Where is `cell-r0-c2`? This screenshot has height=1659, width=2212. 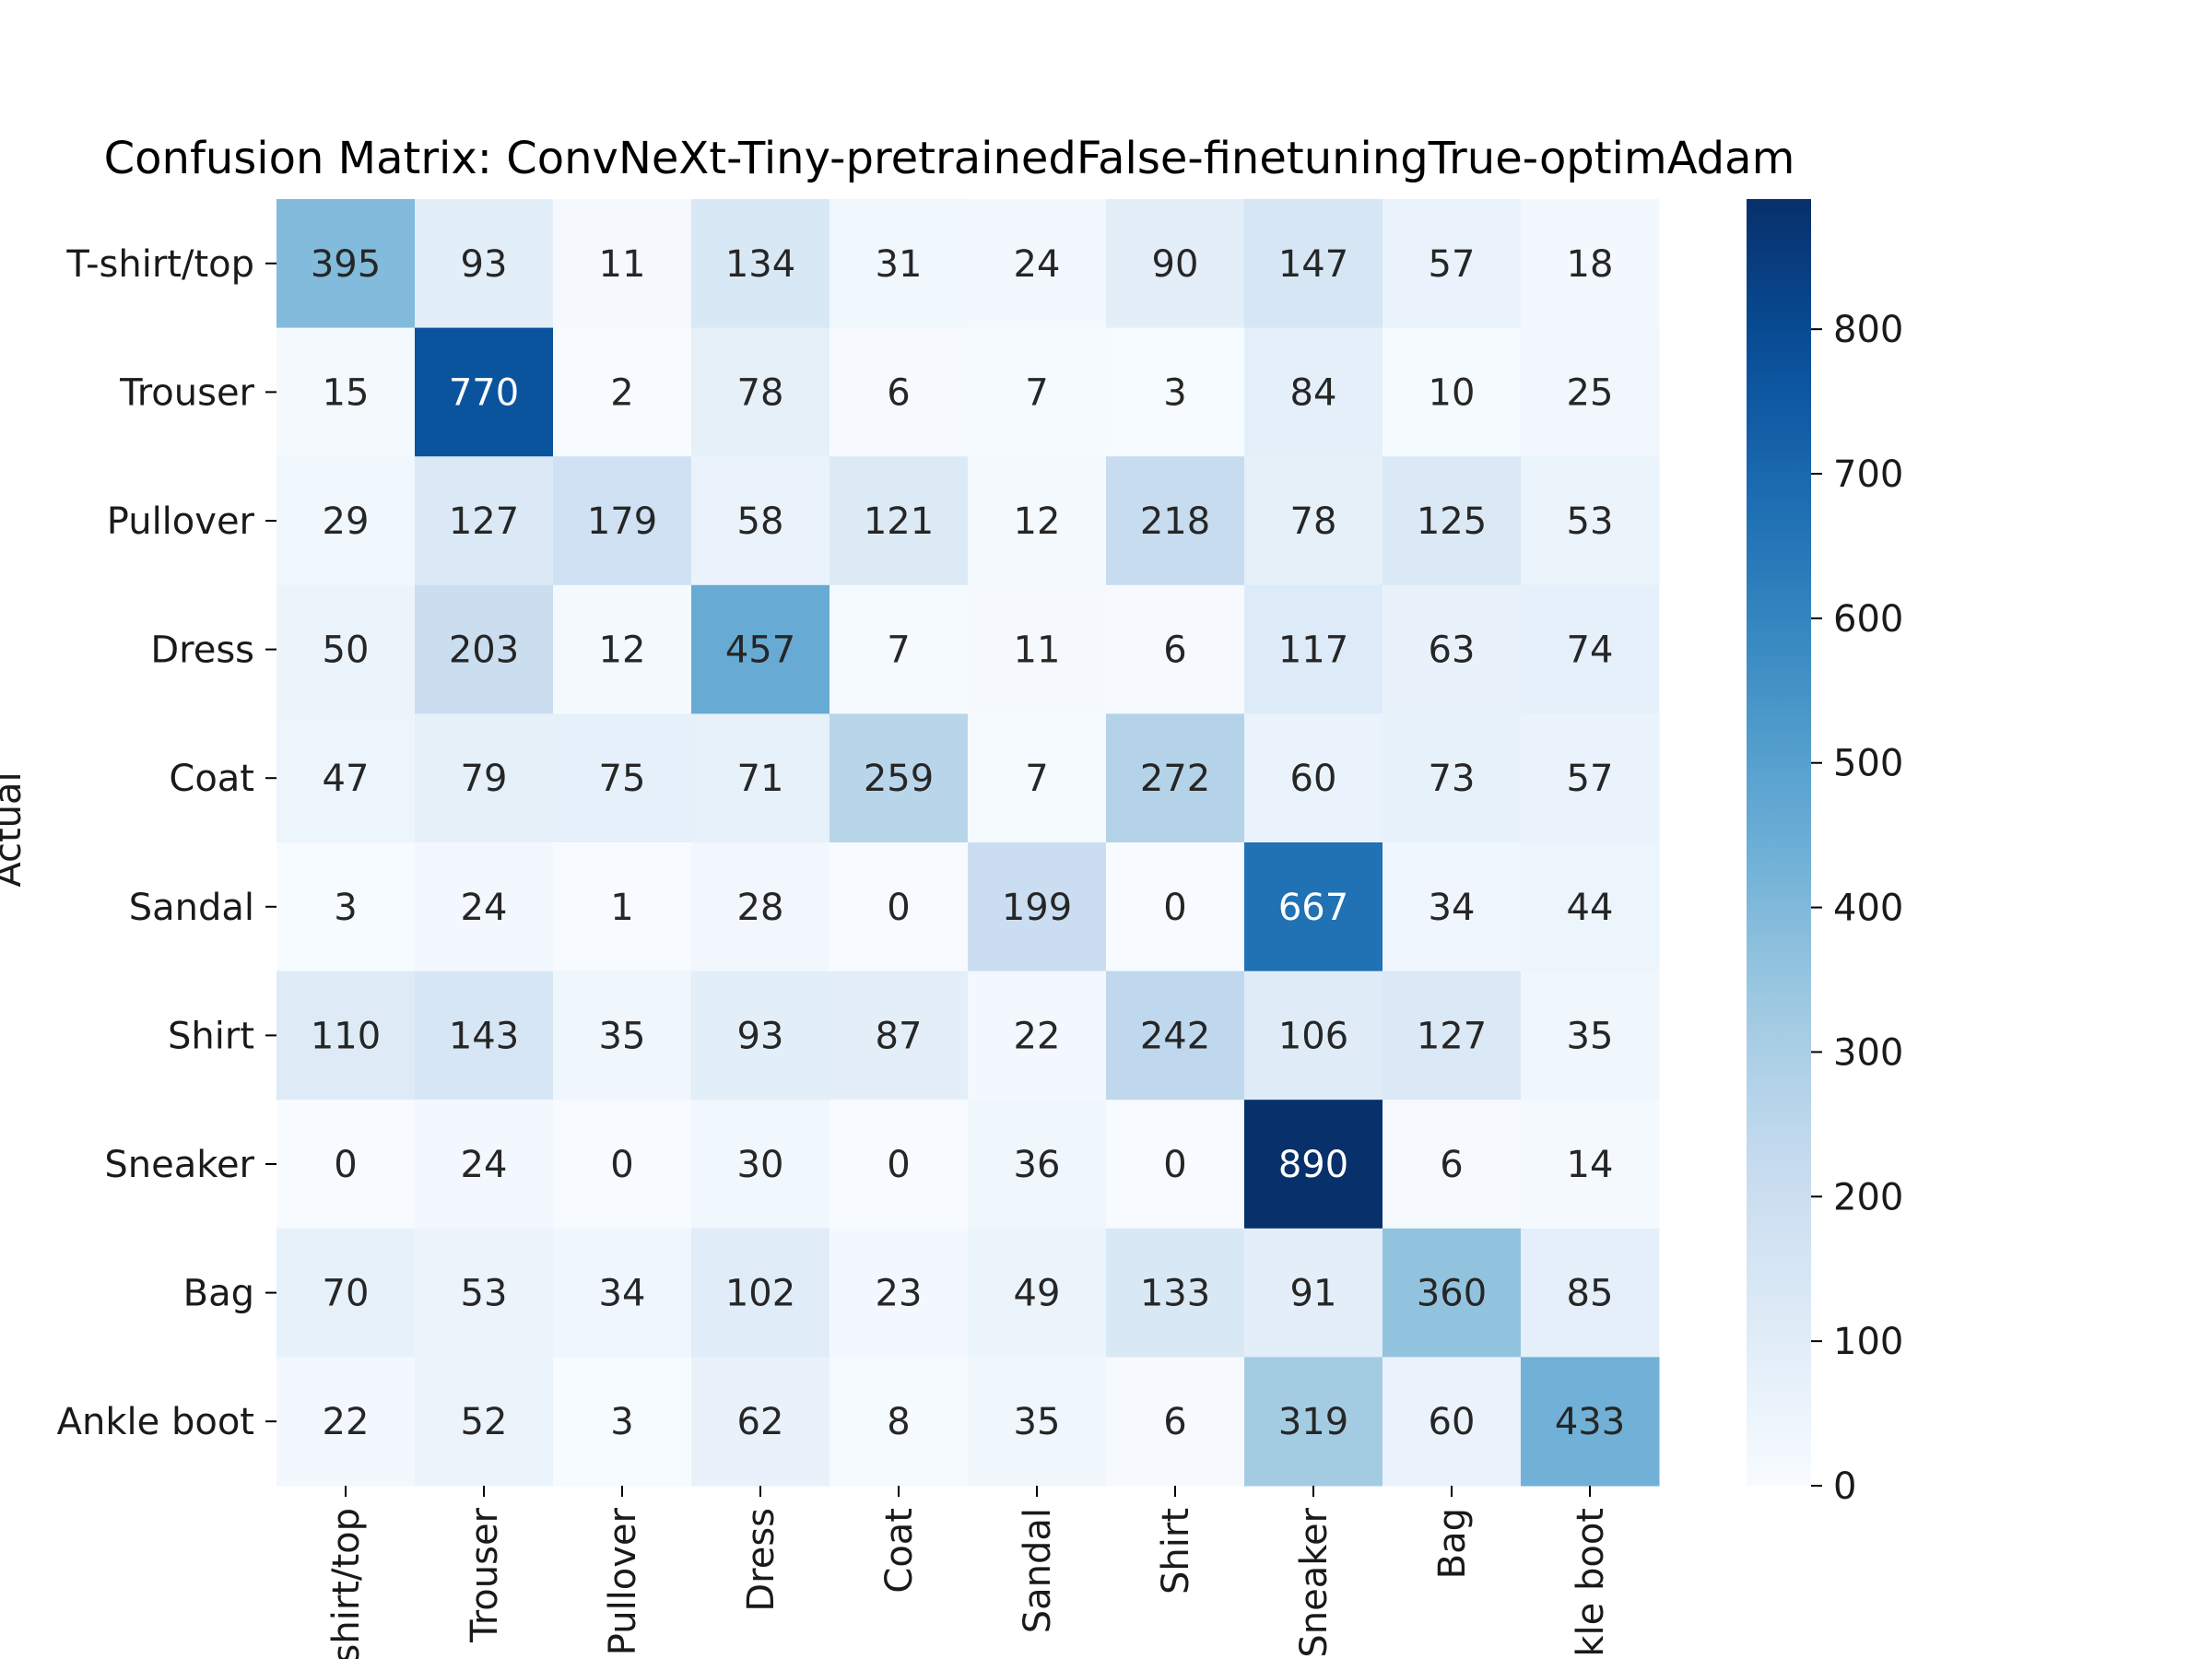 cell-r0-c2 is located at coordinates (622, 264).